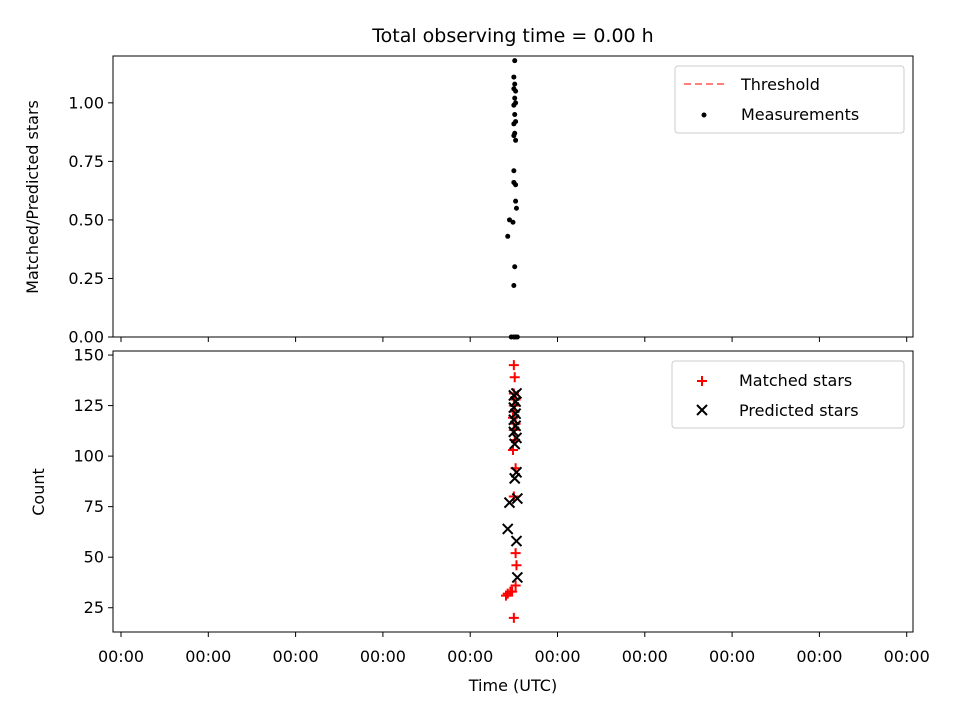  I want to click on legend-label-measurements: Measurements, so click(800, 114).